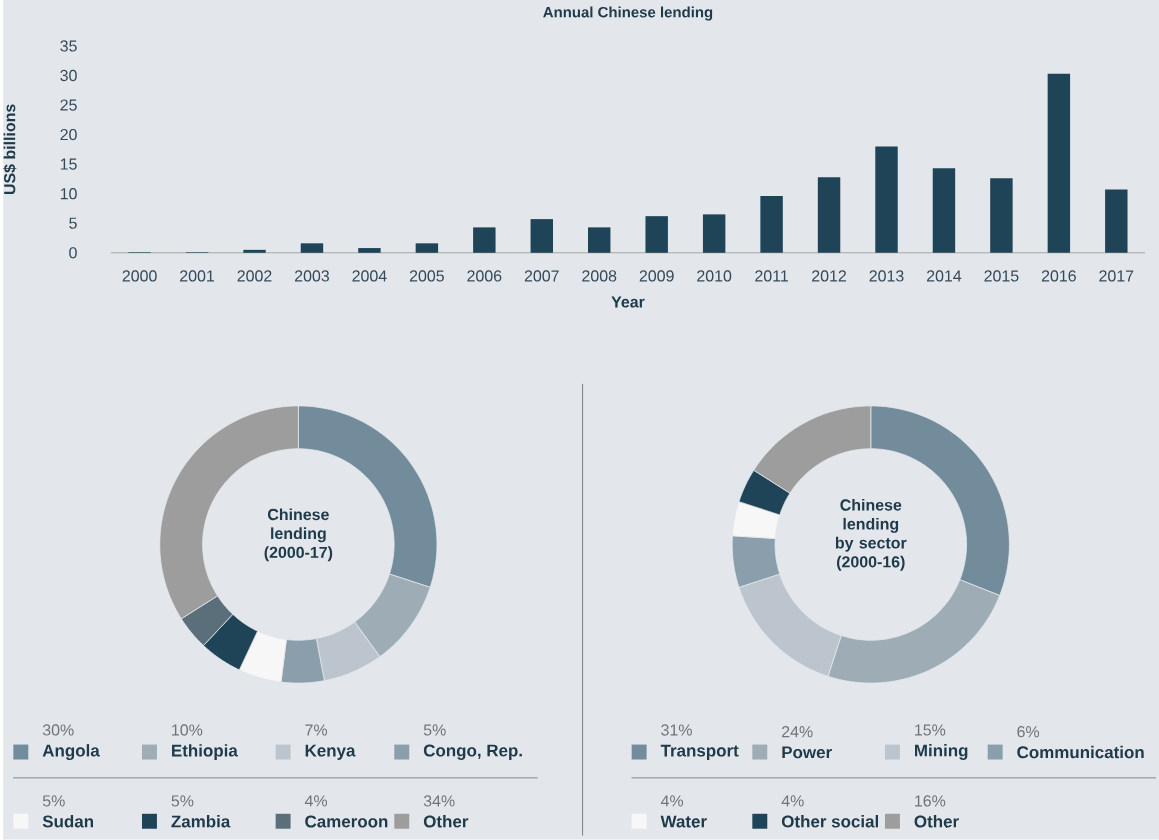  Describe the element at coordinates (139, 276) in the screenshot. I see `x-tick-label: 2000` at that location.